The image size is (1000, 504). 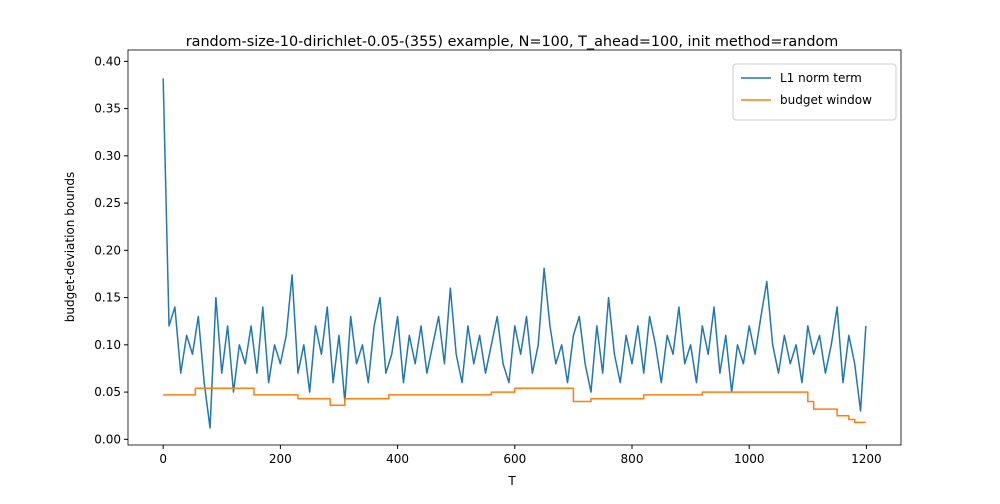 What do you see at coordinates (107, 156) in the screenshot?
I see `y-tick-label: 0.30` at bounding box center [107, 156].